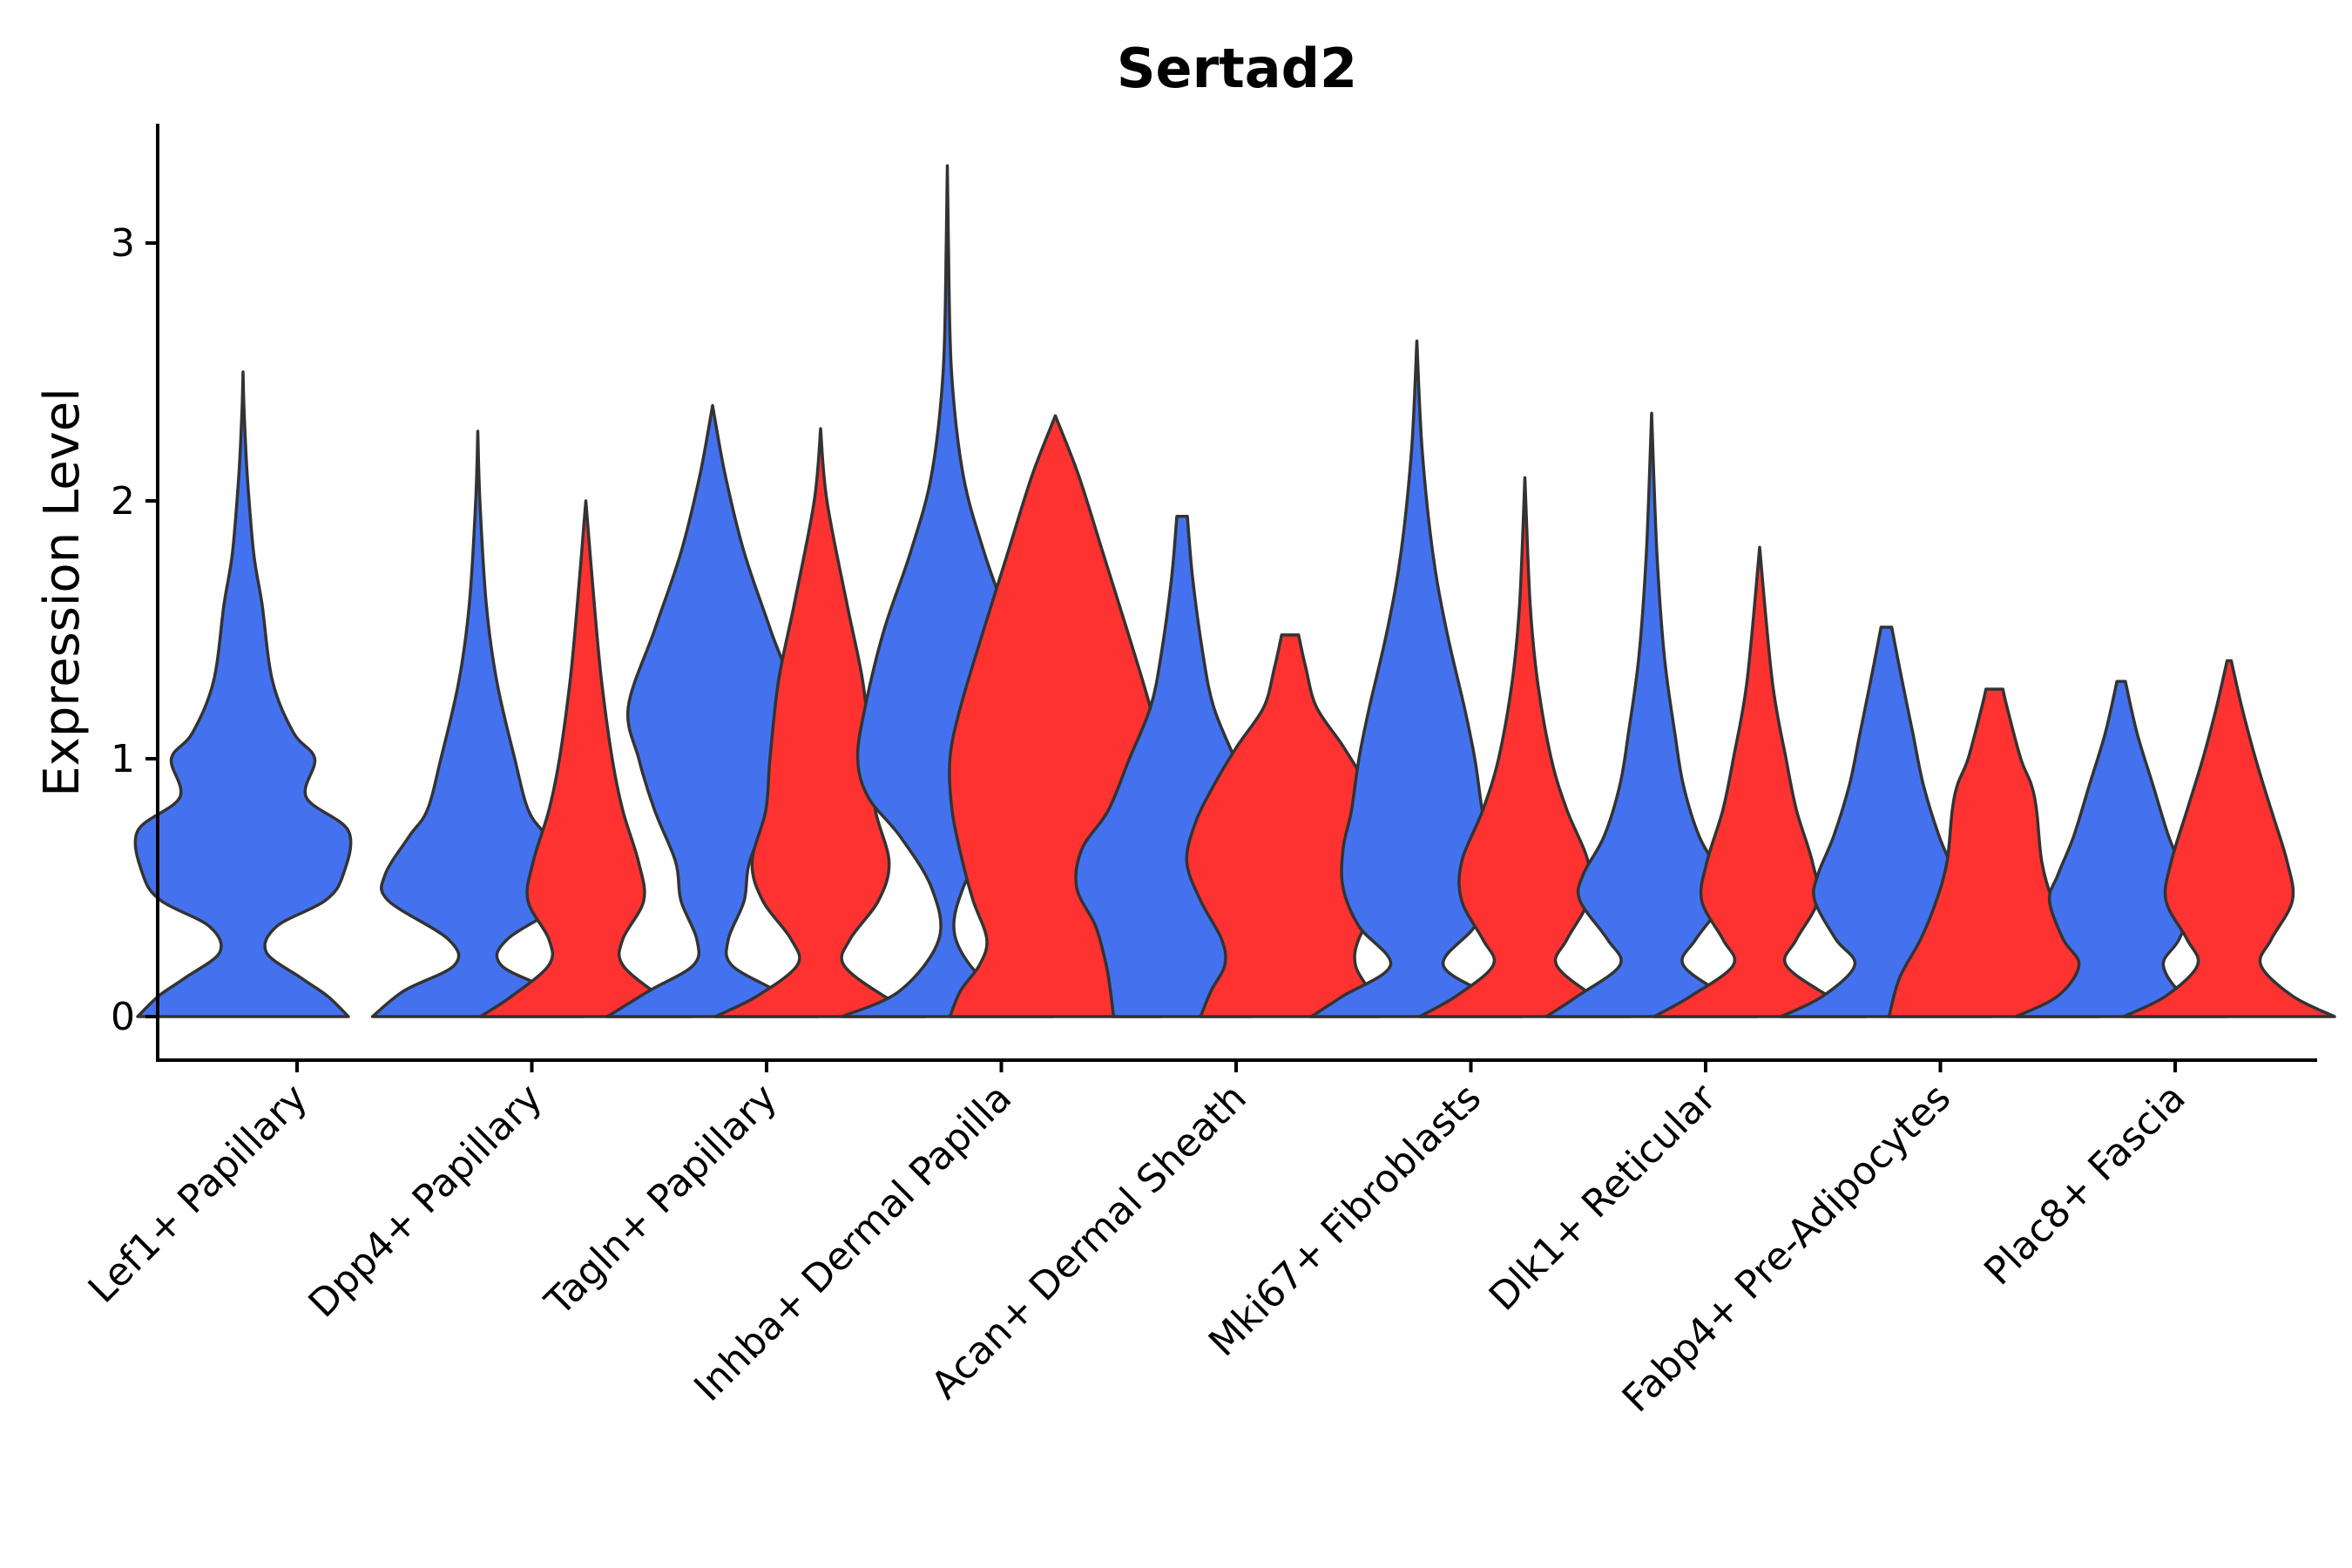 This screenshot has height=1568, width=2352. I want to click on x-category-label: Plac8+ Fascia, so click(2085, 1185).